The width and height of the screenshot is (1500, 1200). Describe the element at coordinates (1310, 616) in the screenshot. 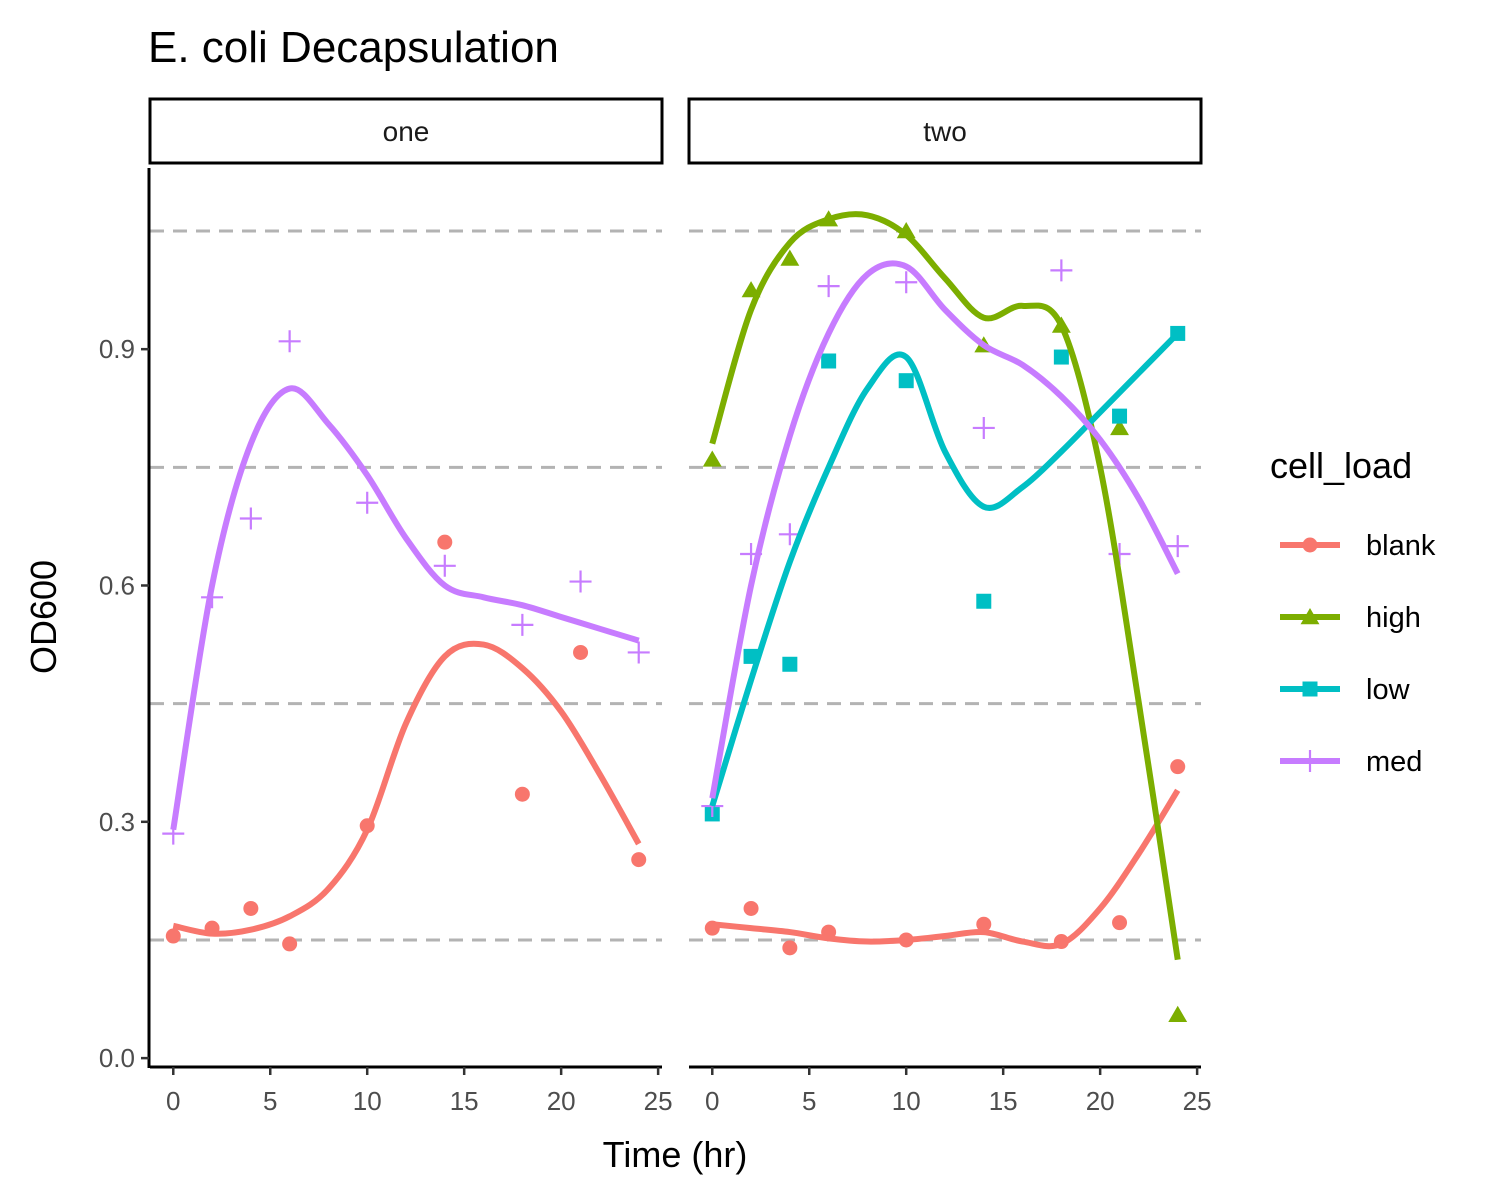

I see `legend-key-marker-high` at that location.